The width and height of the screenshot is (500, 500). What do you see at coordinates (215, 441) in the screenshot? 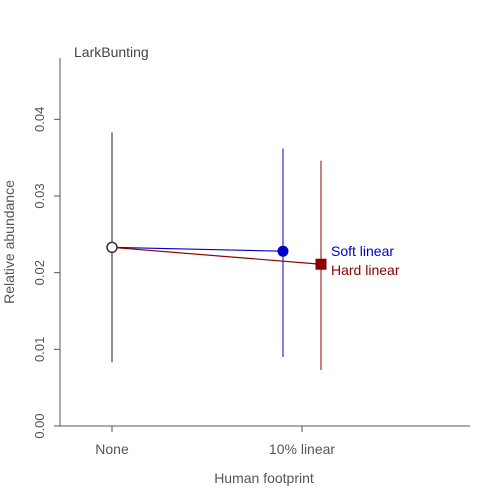
I see `x-ticks: None 10% linear` at bounding box center [215, 441].